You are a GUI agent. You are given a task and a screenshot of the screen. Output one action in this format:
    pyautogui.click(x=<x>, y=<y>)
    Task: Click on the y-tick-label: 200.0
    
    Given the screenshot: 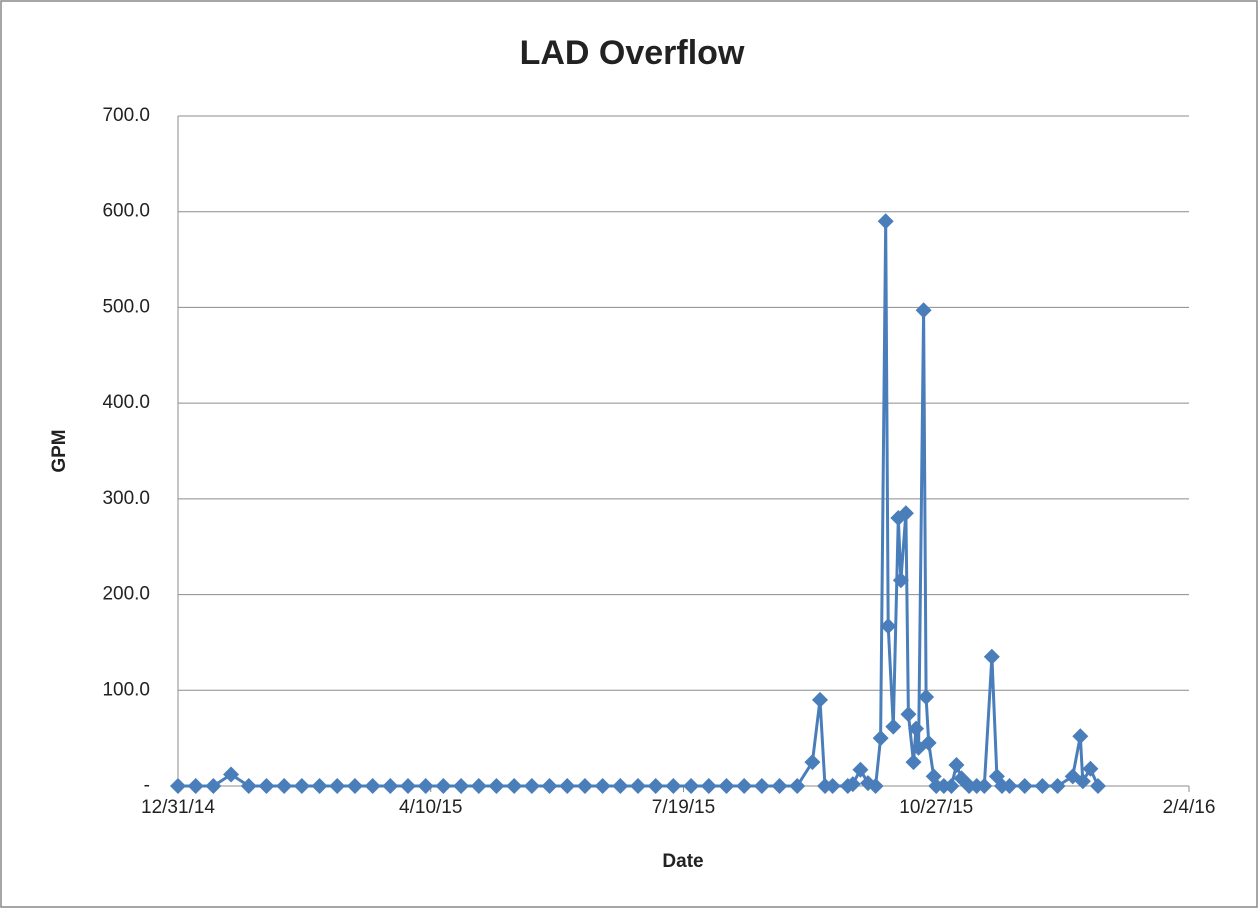 What is the action you would take?
    pyautogui.click(x=126, y=594)
    